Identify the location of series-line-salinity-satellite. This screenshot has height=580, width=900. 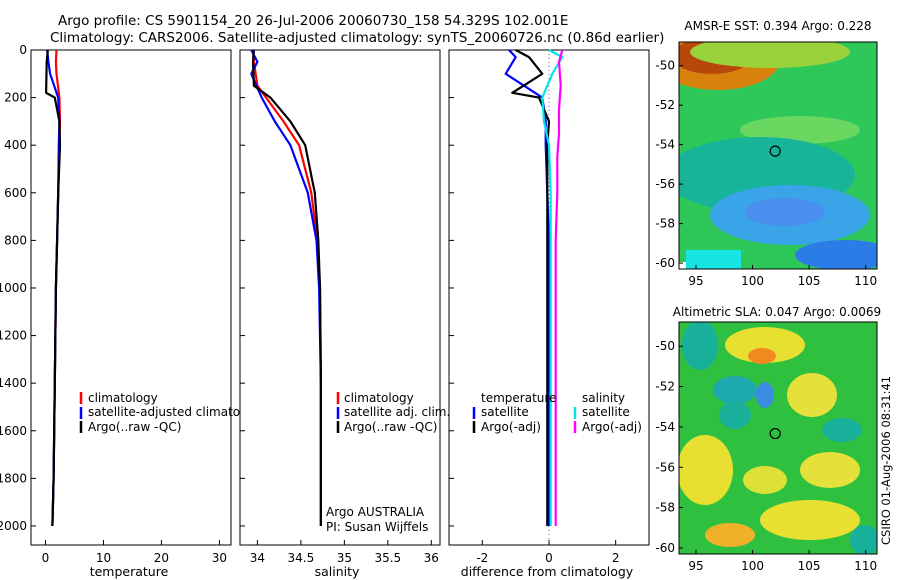
(552, 287).